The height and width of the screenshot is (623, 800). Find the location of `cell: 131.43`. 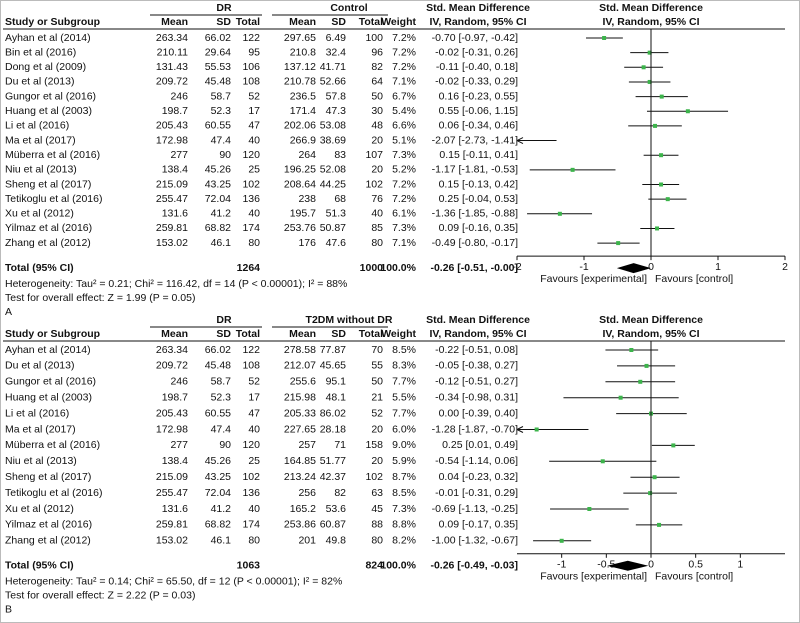

cell: 131.43 is located at coordinates (172, 67).